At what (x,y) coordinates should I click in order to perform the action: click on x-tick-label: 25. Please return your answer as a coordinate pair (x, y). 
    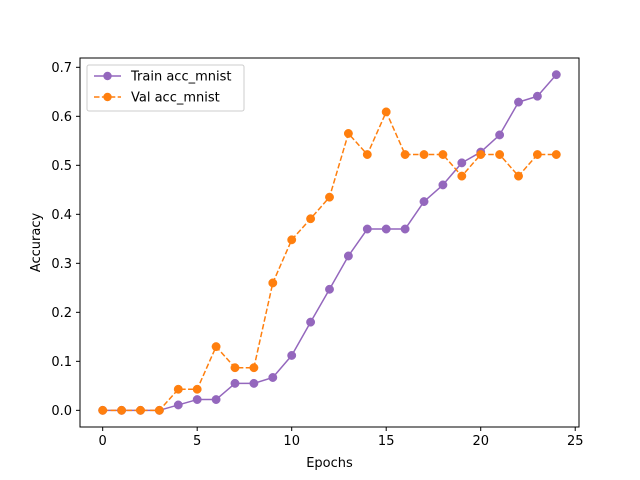
    Looking at the image, I should click on (575, 441).